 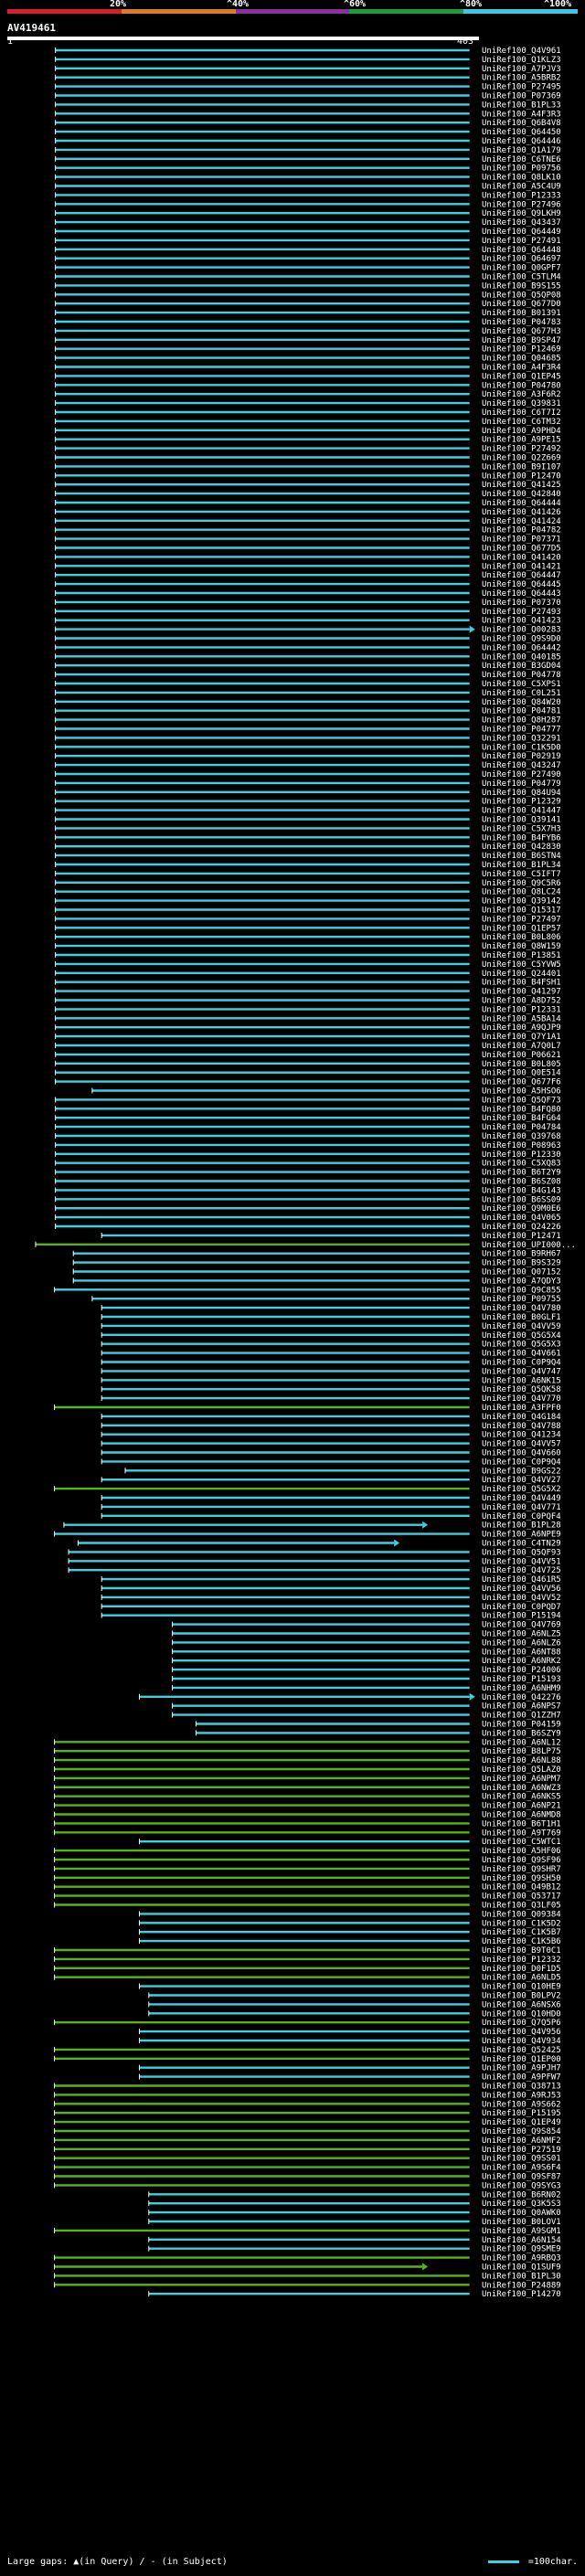 I want to click on hit-label: UniRef100_Q64697, so click(x=521, y=259).